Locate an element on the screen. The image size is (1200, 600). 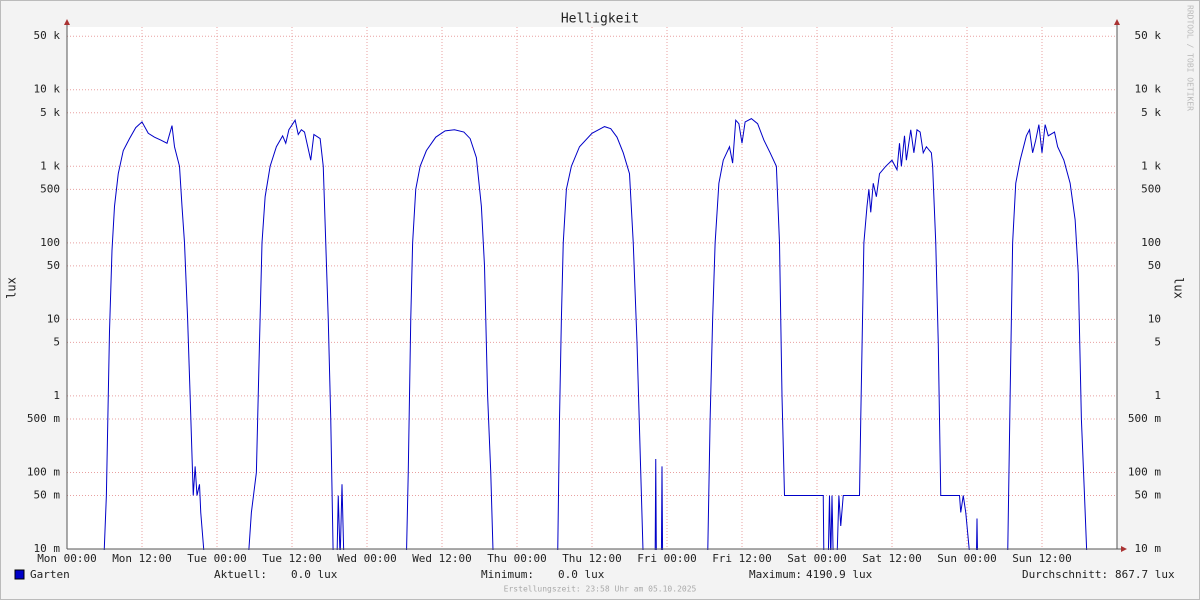
x-tick-label: Sat 00:00 is located at coordinates (817, 558).